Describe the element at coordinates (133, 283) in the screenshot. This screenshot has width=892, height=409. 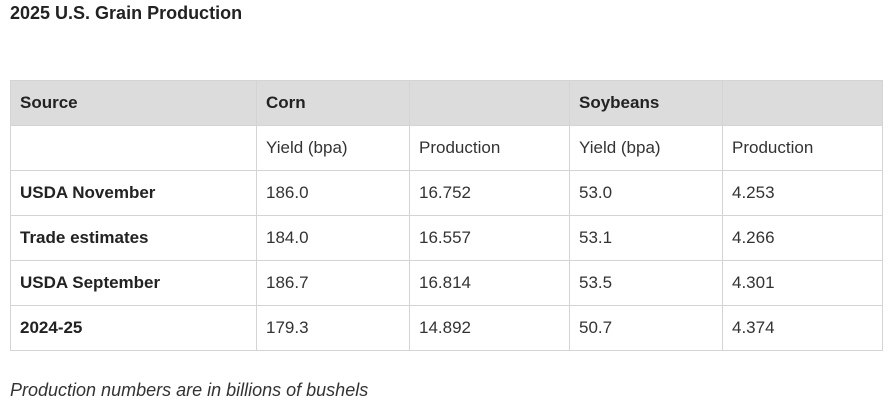
I see `row-label: USDA September` at that location.